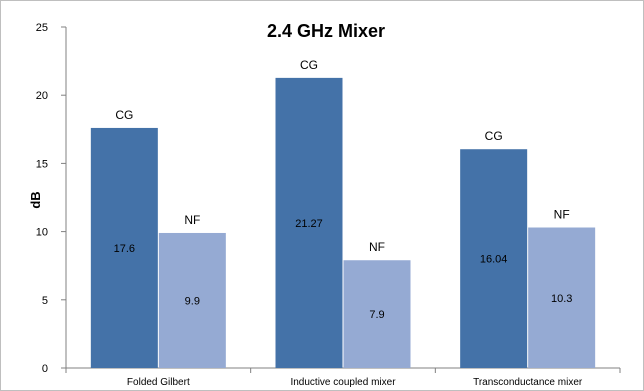 The height and width of the screenshot is (391, 644). I want to click on y-tick-label: 0, so click(45, 369).